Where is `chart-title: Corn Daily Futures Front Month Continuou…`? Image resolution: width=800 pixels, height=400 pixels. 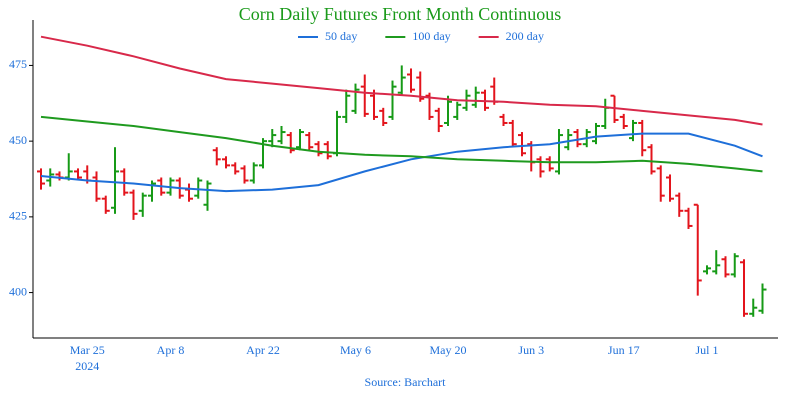 chart-title: Corn Daily Futures Front Month Continuou… is located at coordinates (400, 14).